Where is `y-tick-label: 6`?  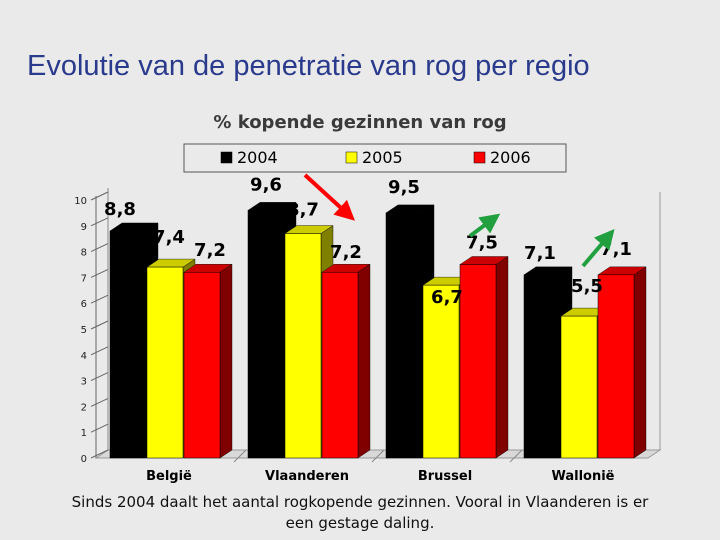
y-tick-label: 6 is located at coordinates (84, 304).